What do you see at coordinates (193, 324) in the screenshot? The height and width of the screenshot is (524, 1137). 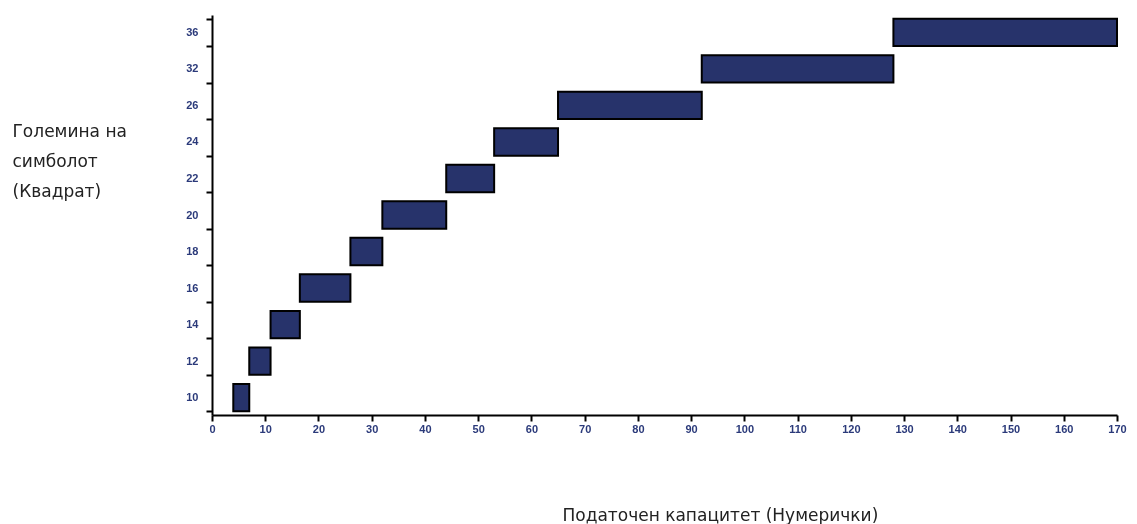 I see `y-tick-label: 14` at bounding box center [193, 324].